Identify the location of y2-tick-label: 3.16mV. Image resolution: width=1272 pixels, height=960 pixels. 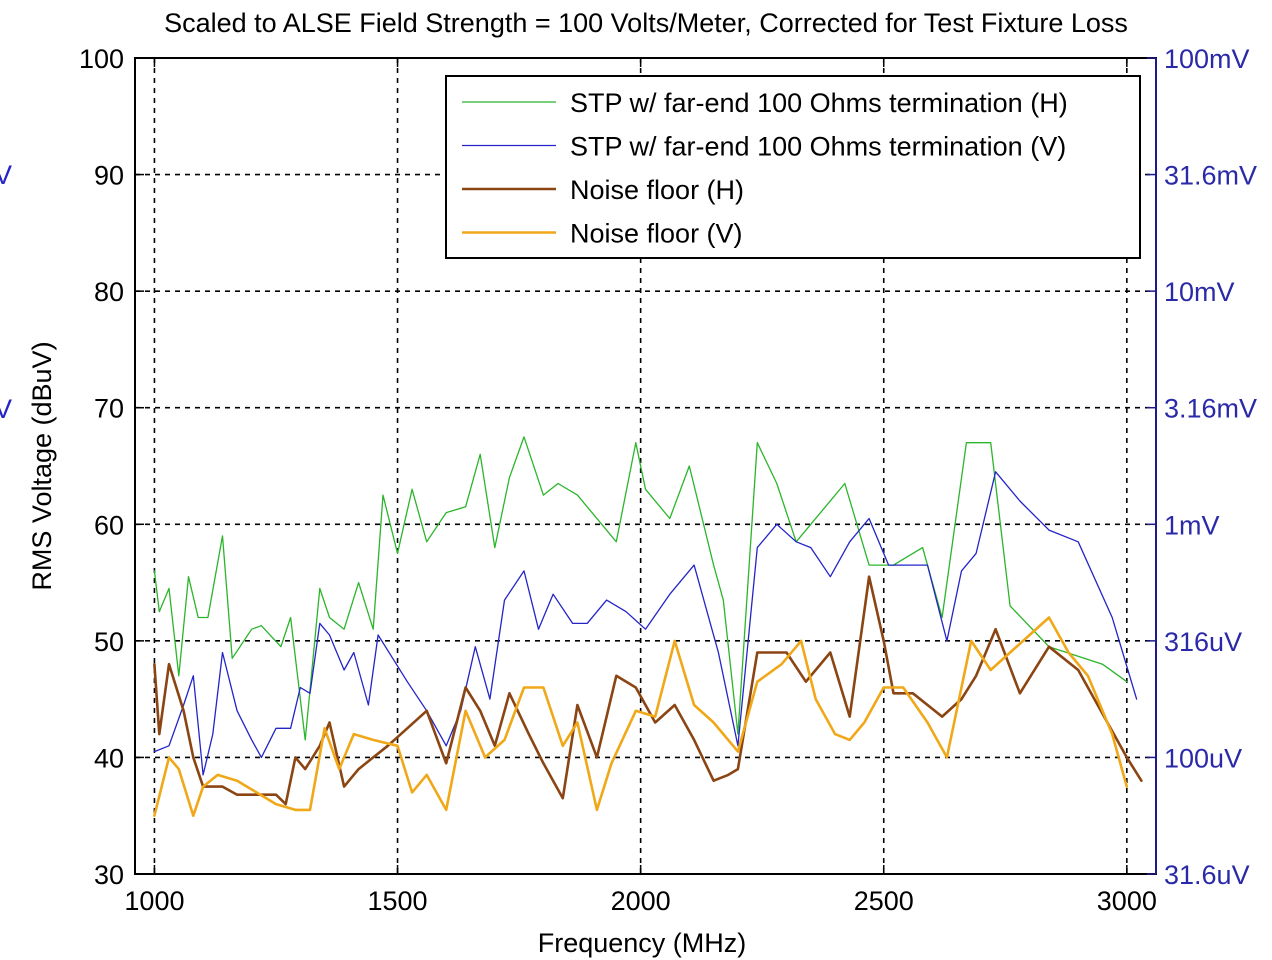
(1210, 409).